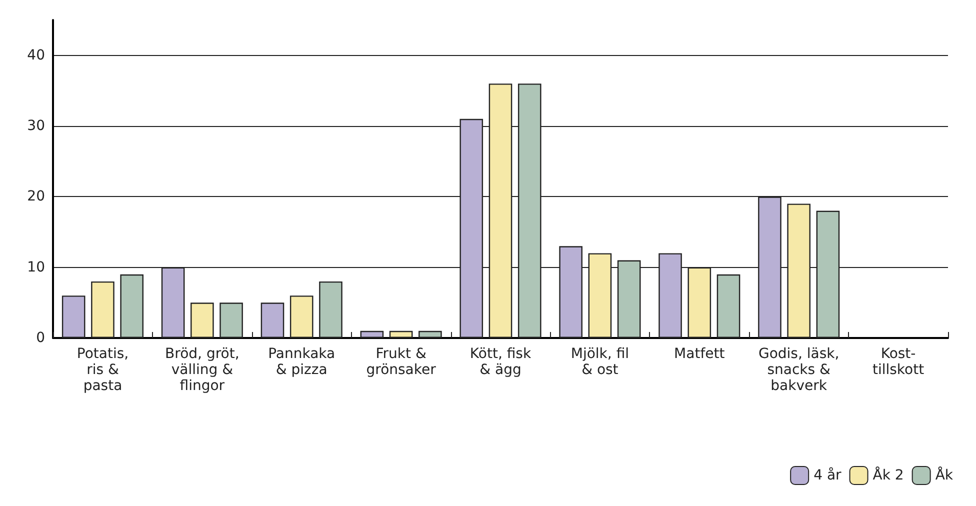 The width and height of the screenshot is (976, 506). Describe the element at coordinates (36, 126) in the screenshot. I see `y-tick-label: 30` at that location.